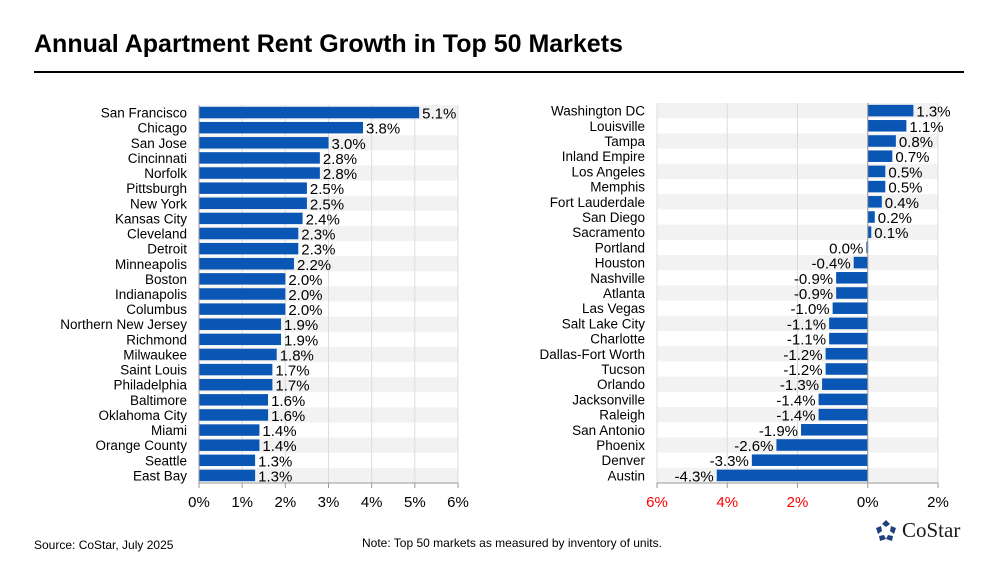  What do you see at coordinates (141, 445) in the screenshot?
I see `category-label: Orange County` at bounding box center [141, 445].